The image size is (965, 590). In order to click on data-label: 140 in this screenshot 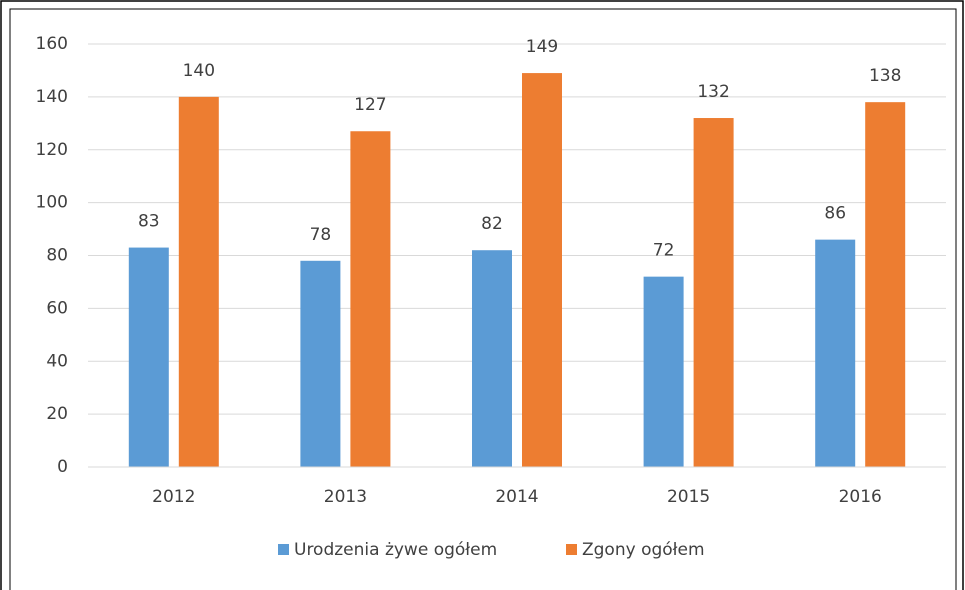, I will do `click(199, 71)`.